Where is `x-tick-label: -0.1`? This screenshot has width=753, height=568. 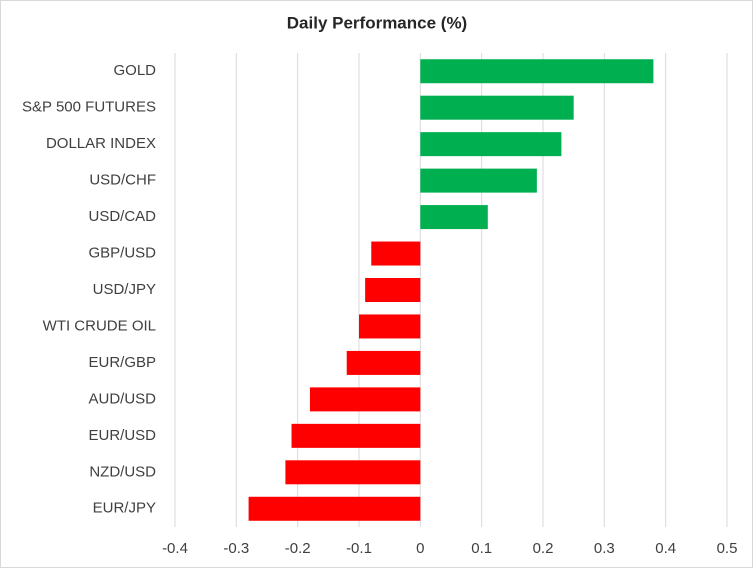
x-tick-label: -0.1 is located at coordinates (359, 548).